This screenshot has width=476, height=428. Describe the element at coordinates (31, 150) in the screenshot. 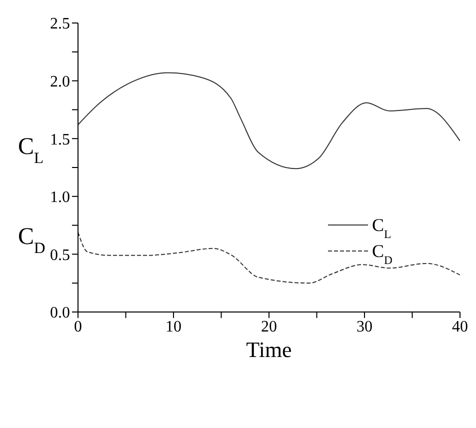

I see `y-axis-title: C$_{L}$` at that location.